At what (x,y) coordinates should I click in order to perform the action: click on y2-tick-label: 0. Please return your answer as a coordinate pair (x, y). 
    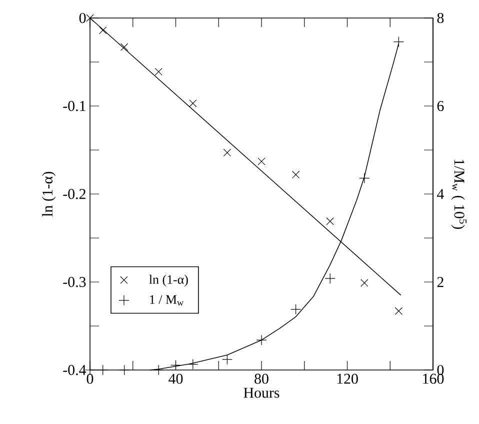
    Looking at the image, I should click on (440, 370).